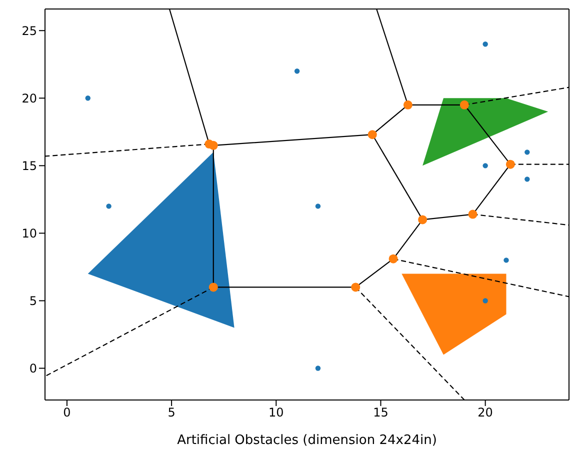 Image resolution: width=574 pixels, height=454 pixels. Describe the element at coordinates (29, 233) in the screenshot. I see `y-tick-label: 10` at that location.